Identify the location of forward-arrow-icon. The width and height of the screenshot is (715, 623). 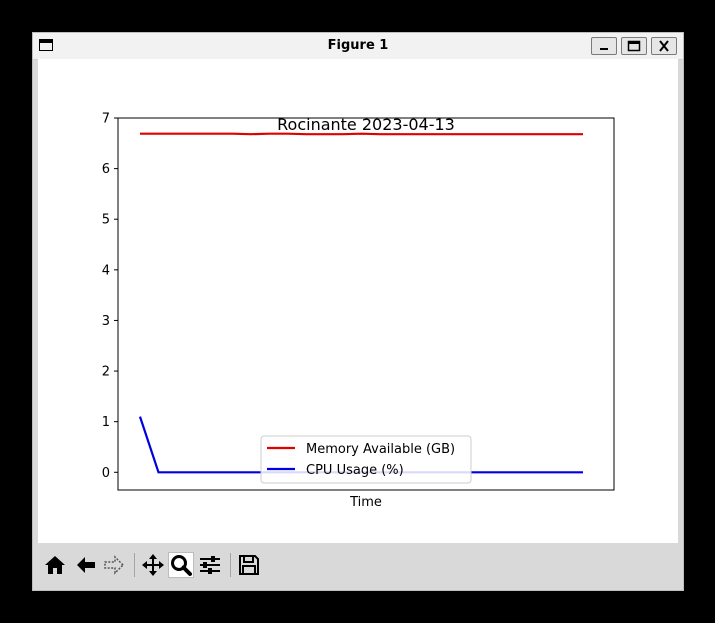
(114, 565).